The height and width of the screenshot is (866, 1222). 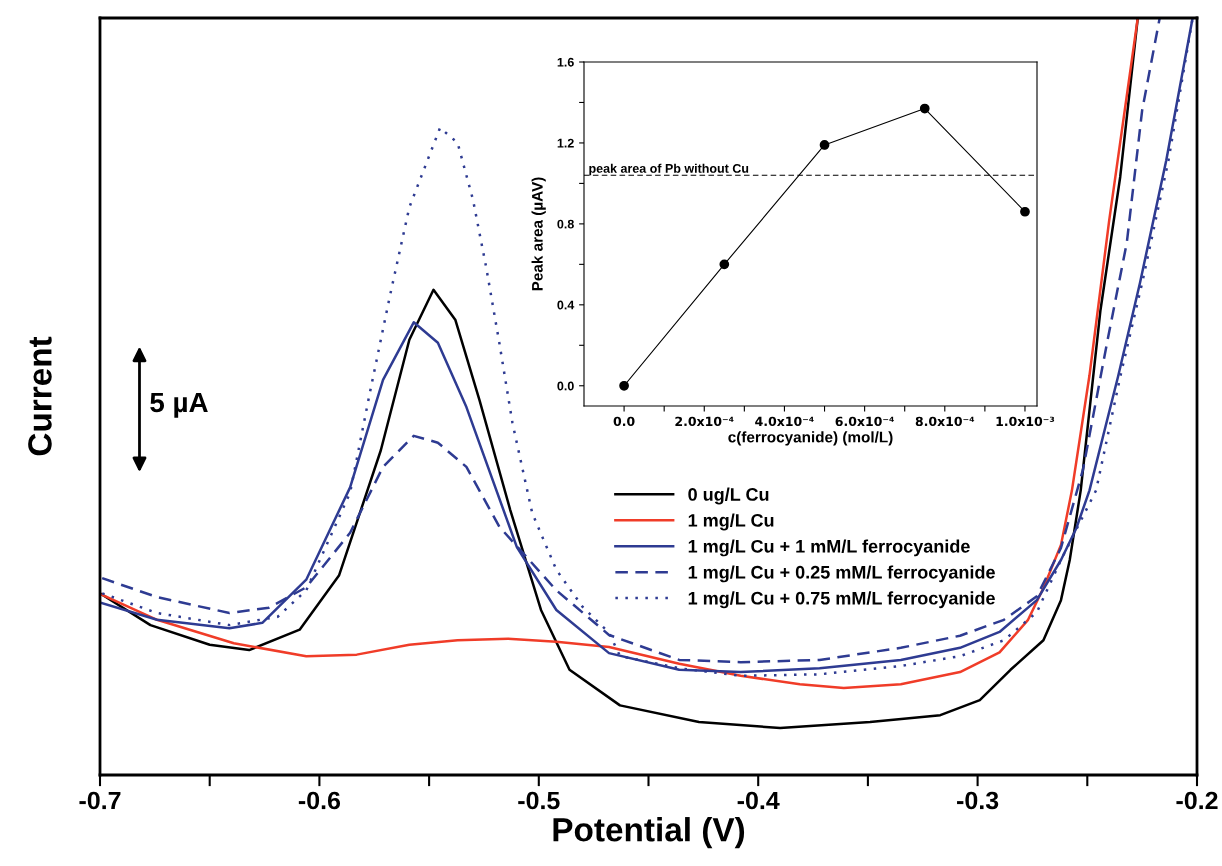 I want to click on y-axis-title: Current, so click(x=40, y=396).